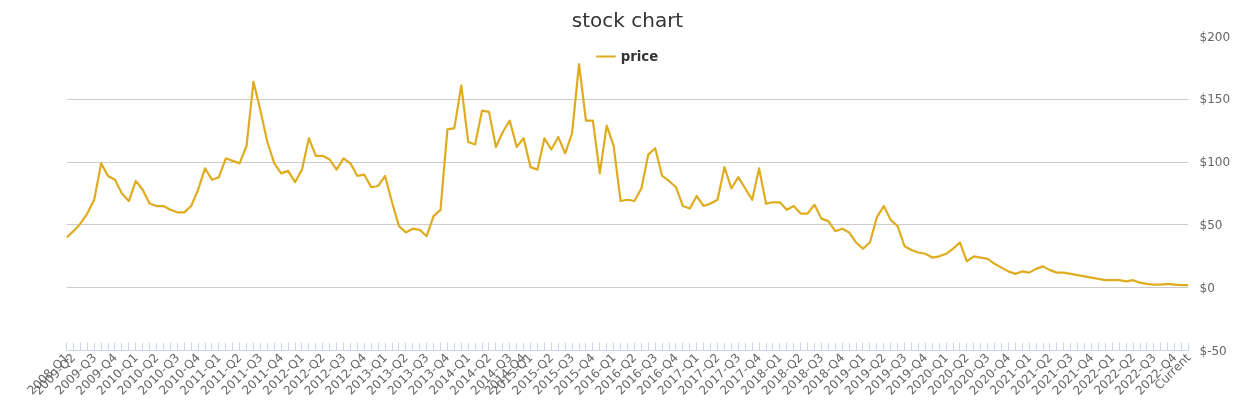  What do you see at coordinates (1215, 36) in the screenshot?
I see `y-tick-label: $200` at bounding box center [1215, 36].